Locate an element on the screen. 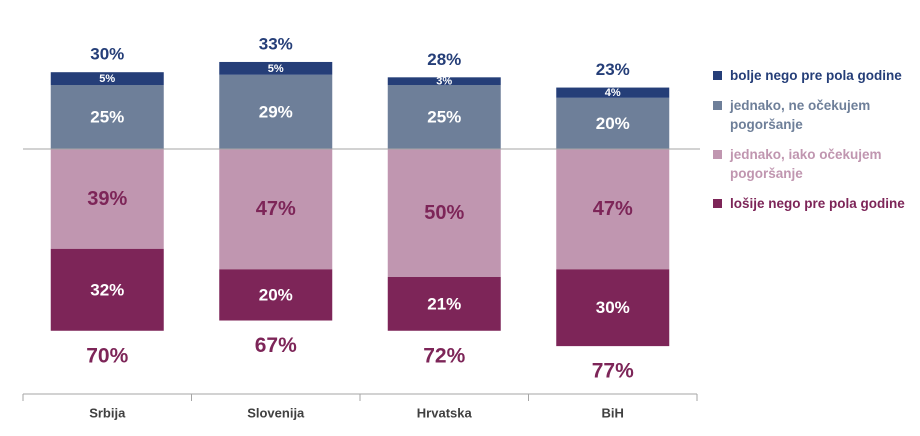  legend-item: jednako, iako očekujem pogoršanje is located at coordinates (812, 164).